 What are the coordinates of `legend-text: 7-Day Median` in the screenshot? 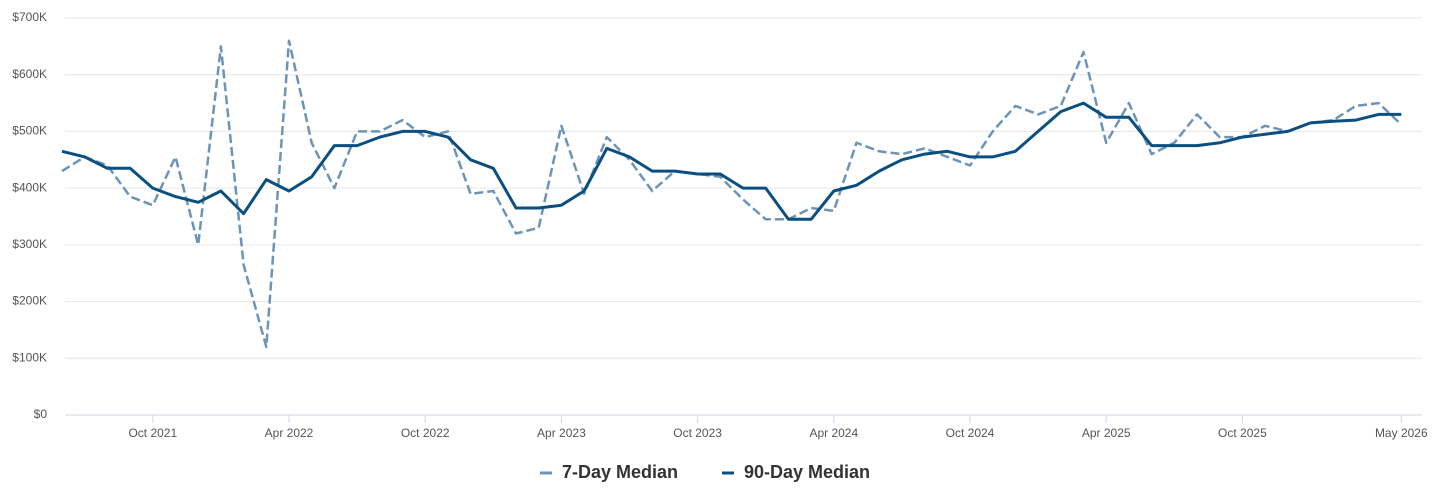 It's located at (620, 472).